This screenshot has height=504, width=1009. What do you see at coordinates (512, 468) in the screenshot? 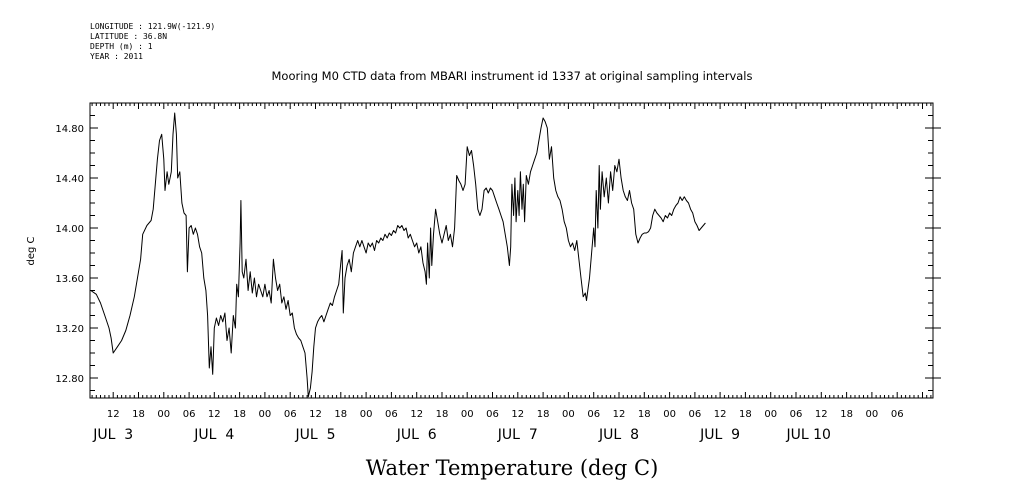
I see `x-axis-label: Water Temperature (deg C)` at bounding box center [512, 468].